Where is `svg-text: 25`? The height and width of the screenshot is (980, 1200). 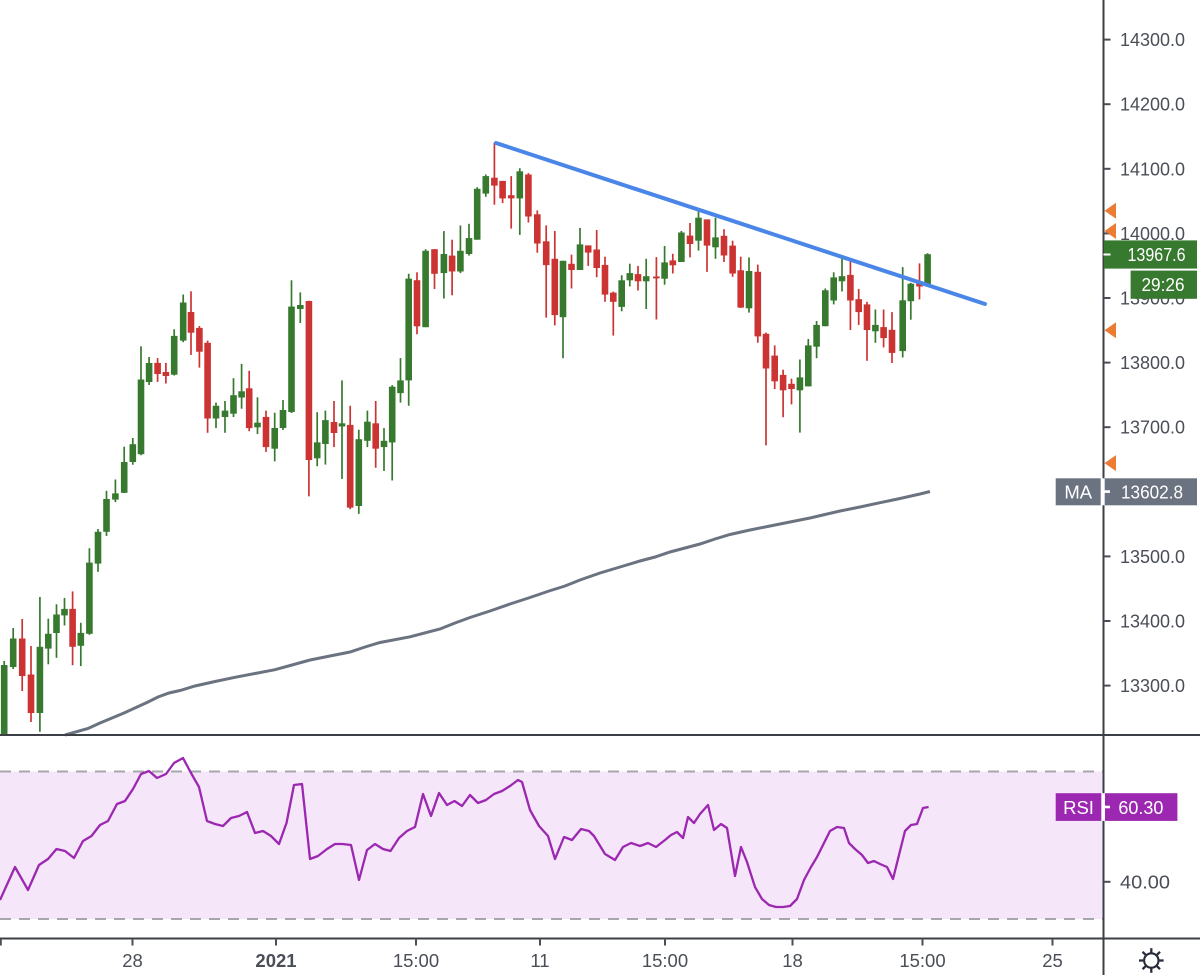
svg-text: 25 is located at coordinates (1052, 960).